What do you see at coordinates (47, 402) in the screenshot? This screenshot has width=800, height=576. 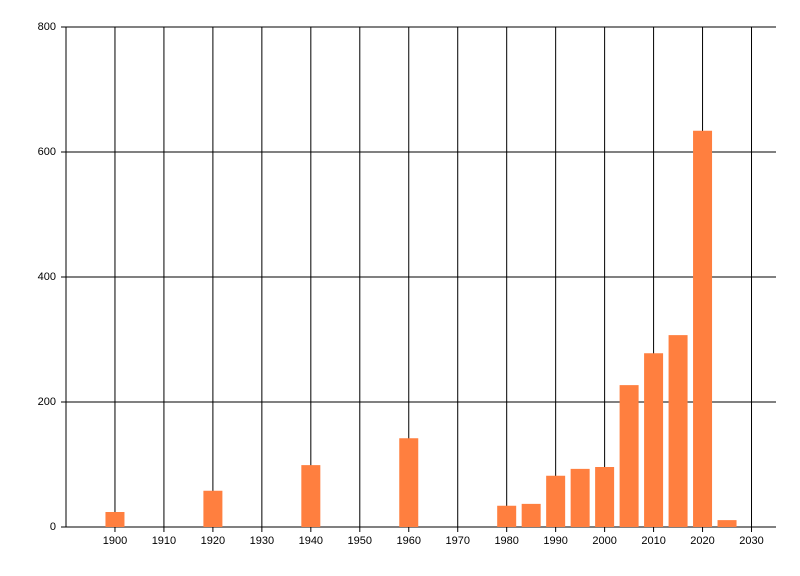 I see `y-tick-label: 200` at bounding box center [47, 402].